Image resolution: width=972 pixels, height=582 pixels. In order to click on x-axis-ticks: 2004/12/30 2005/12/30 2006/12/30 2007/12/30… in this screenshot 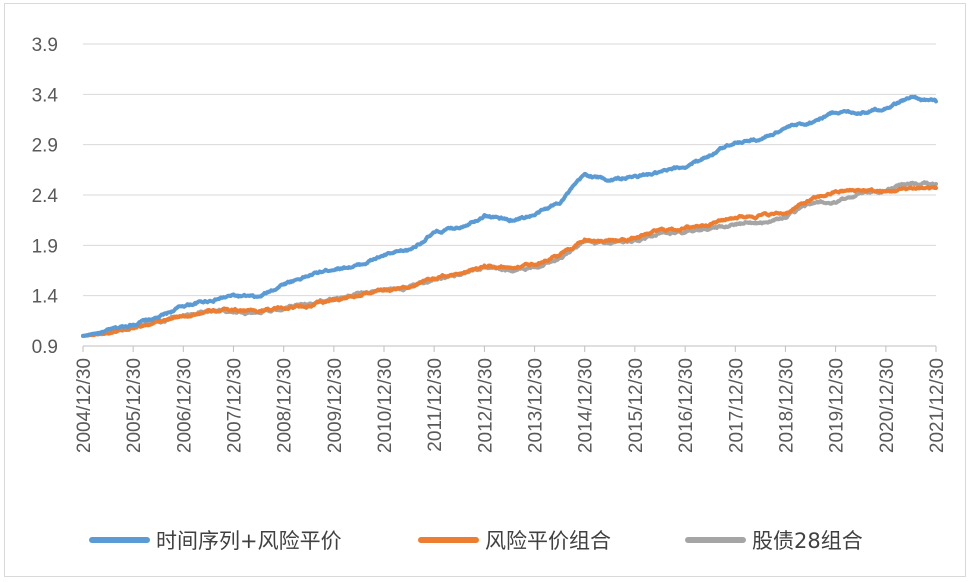, I will do `click(511, 405)`.